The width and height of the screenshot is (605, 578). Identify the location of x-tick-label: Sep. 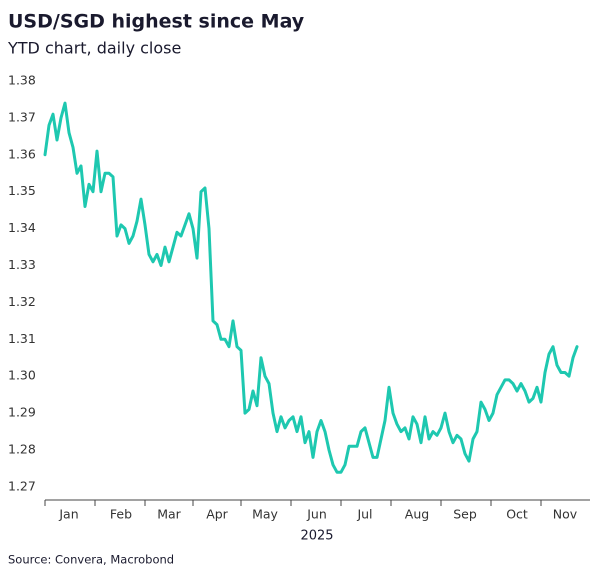
(465, 514).